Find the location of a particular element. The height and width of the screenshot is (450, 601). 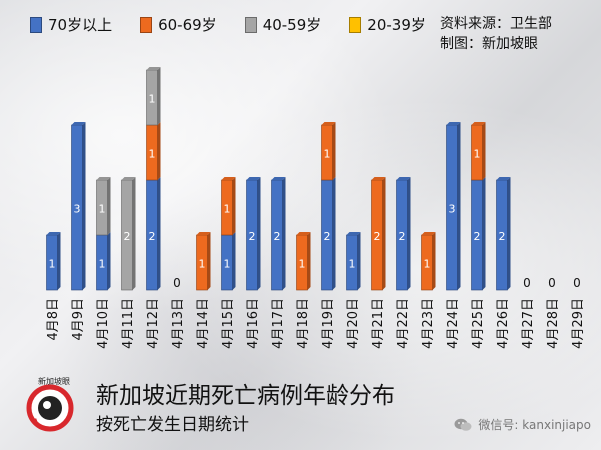

zero-label-21: 0 is located at coordinates (552, 283).